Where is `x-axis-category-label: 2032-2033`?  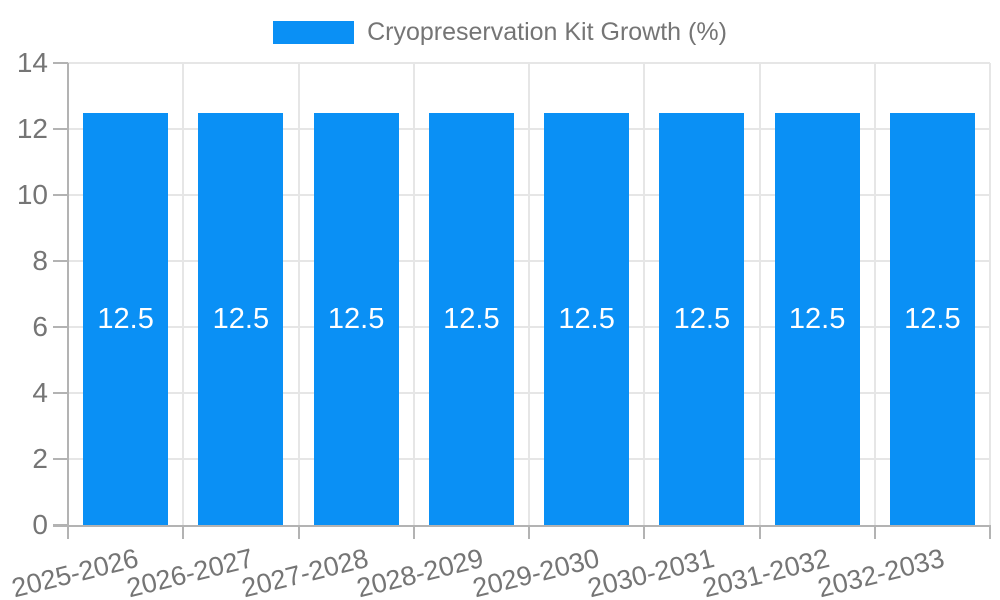 x-axis-category-label: 2032-2033 is located at coordinates (881, 571).